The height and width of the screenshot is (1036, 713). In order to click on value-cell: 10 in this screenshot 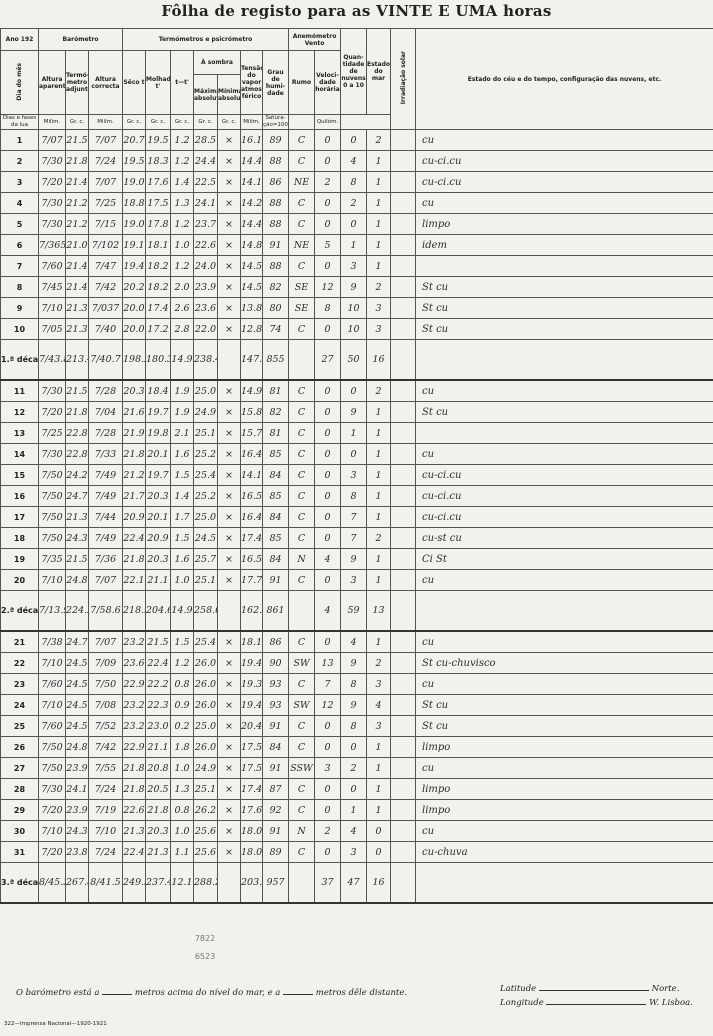, I will do `click(354, 308)`.